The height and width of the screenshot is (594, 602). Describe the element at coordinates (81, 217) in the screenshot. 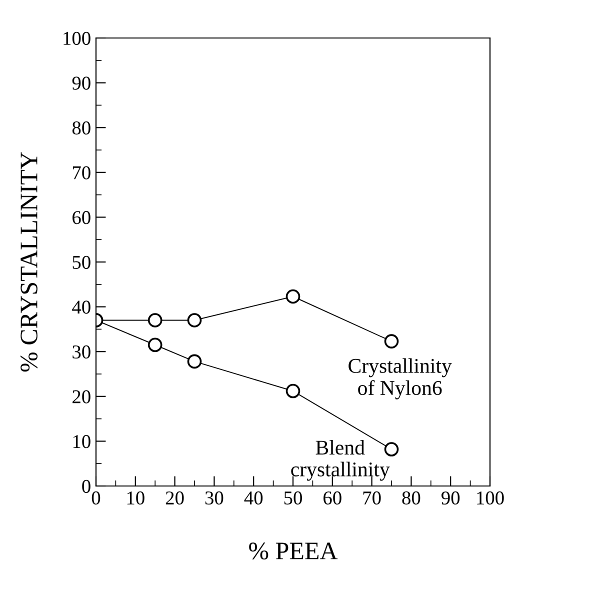

I see `y-tick-label: 60` at that location.